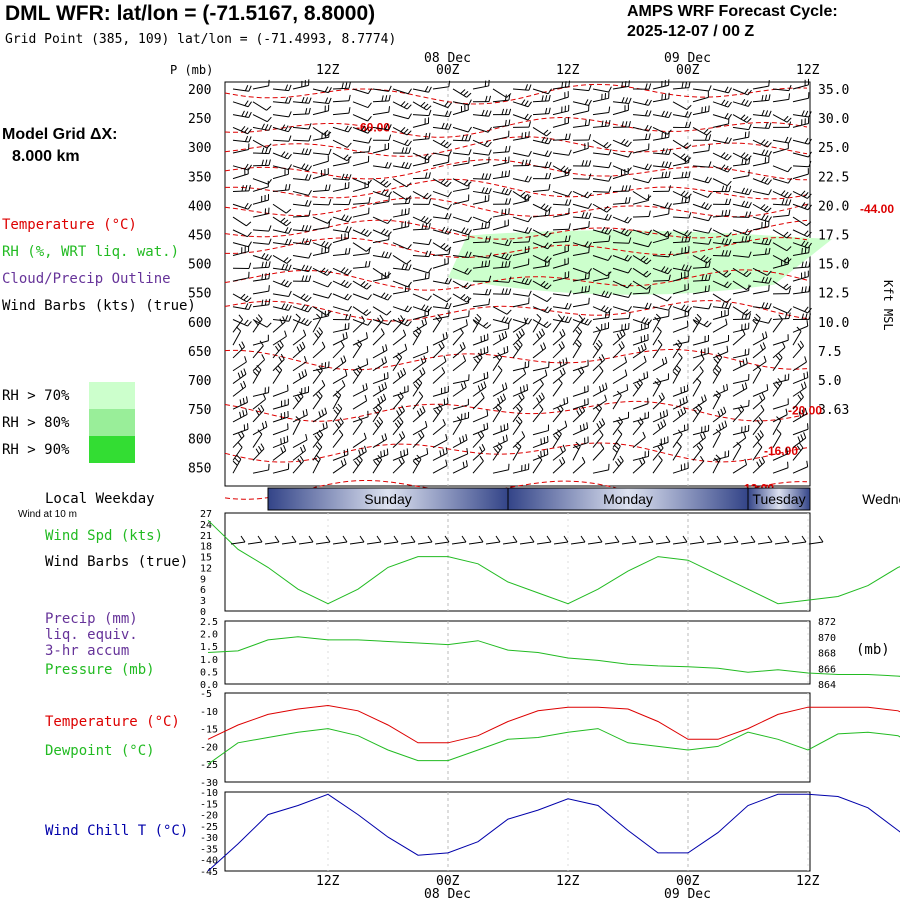 This screenshot has width=900, height=900. I want to click on weekday-label: Tuesday, so click(778, 499).